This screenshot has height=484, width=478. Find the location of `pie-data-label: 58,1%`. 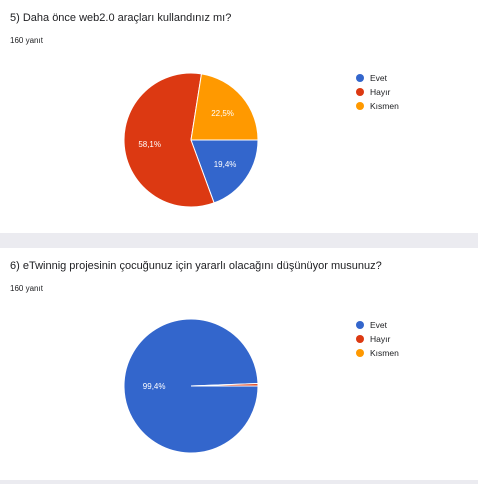

pie-data-label: 58,1% is located at coordinates (149, 144).